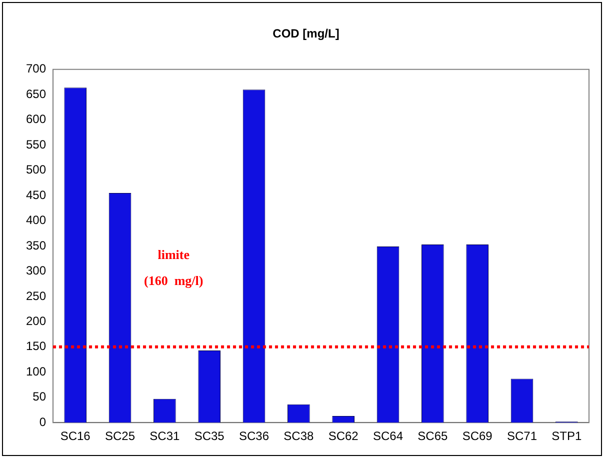  Describe the element at coordinates (388, 436) in the screenshot. I see `x-tick-label: SC64` at that location.